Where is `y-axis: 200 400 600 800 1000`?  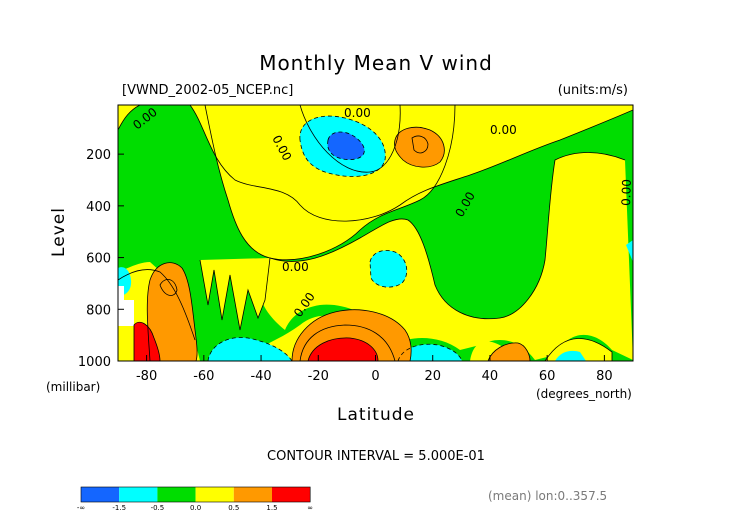
y-axis: 200 400 600 800 1000 is located at coordinates (101, 259).